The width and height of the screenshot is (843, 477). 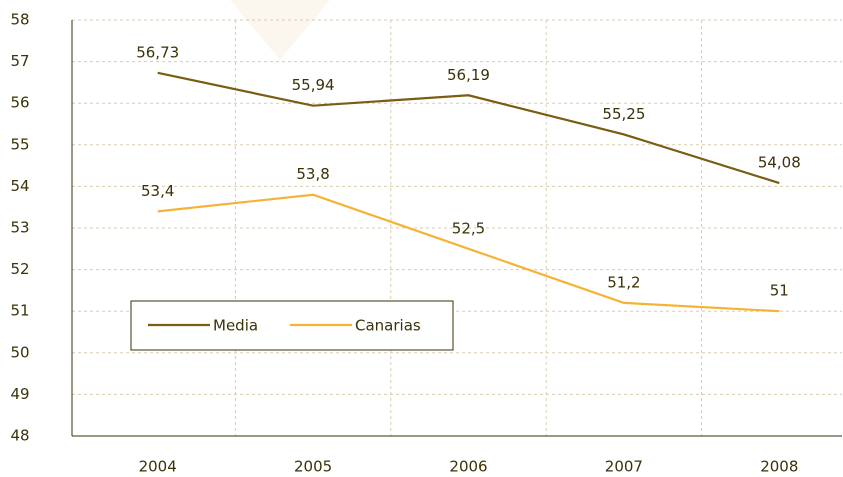 What do you see at coordinates (313, 467) in the screenshot?
I see `x-tick-label: 2005` at bounding box center [313, 467].